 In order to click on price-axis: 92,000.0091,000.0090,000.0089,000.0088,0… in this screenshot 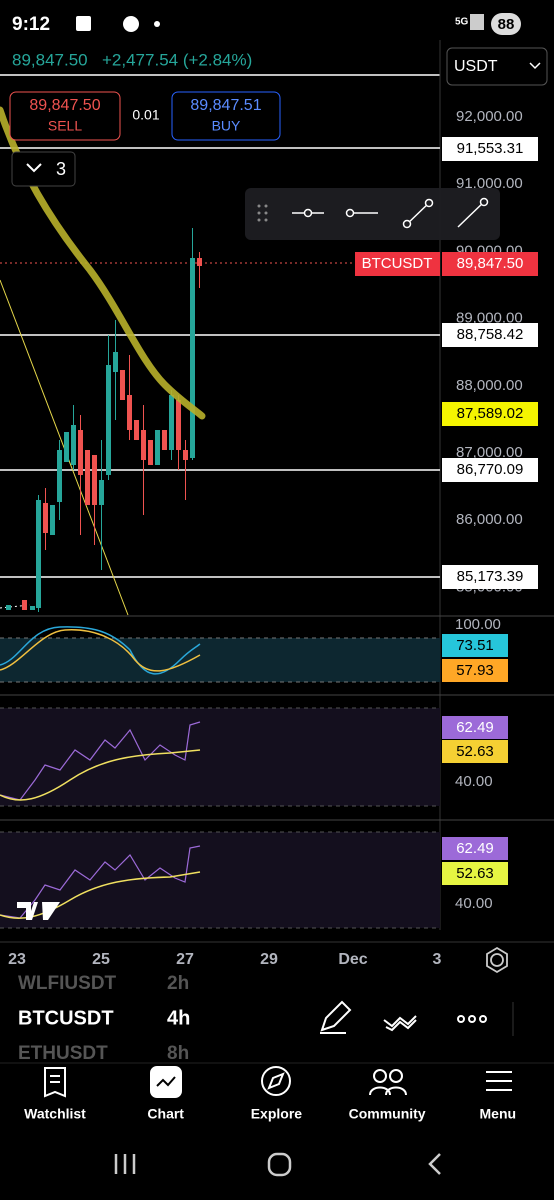, I will do `click(489, 351)`.